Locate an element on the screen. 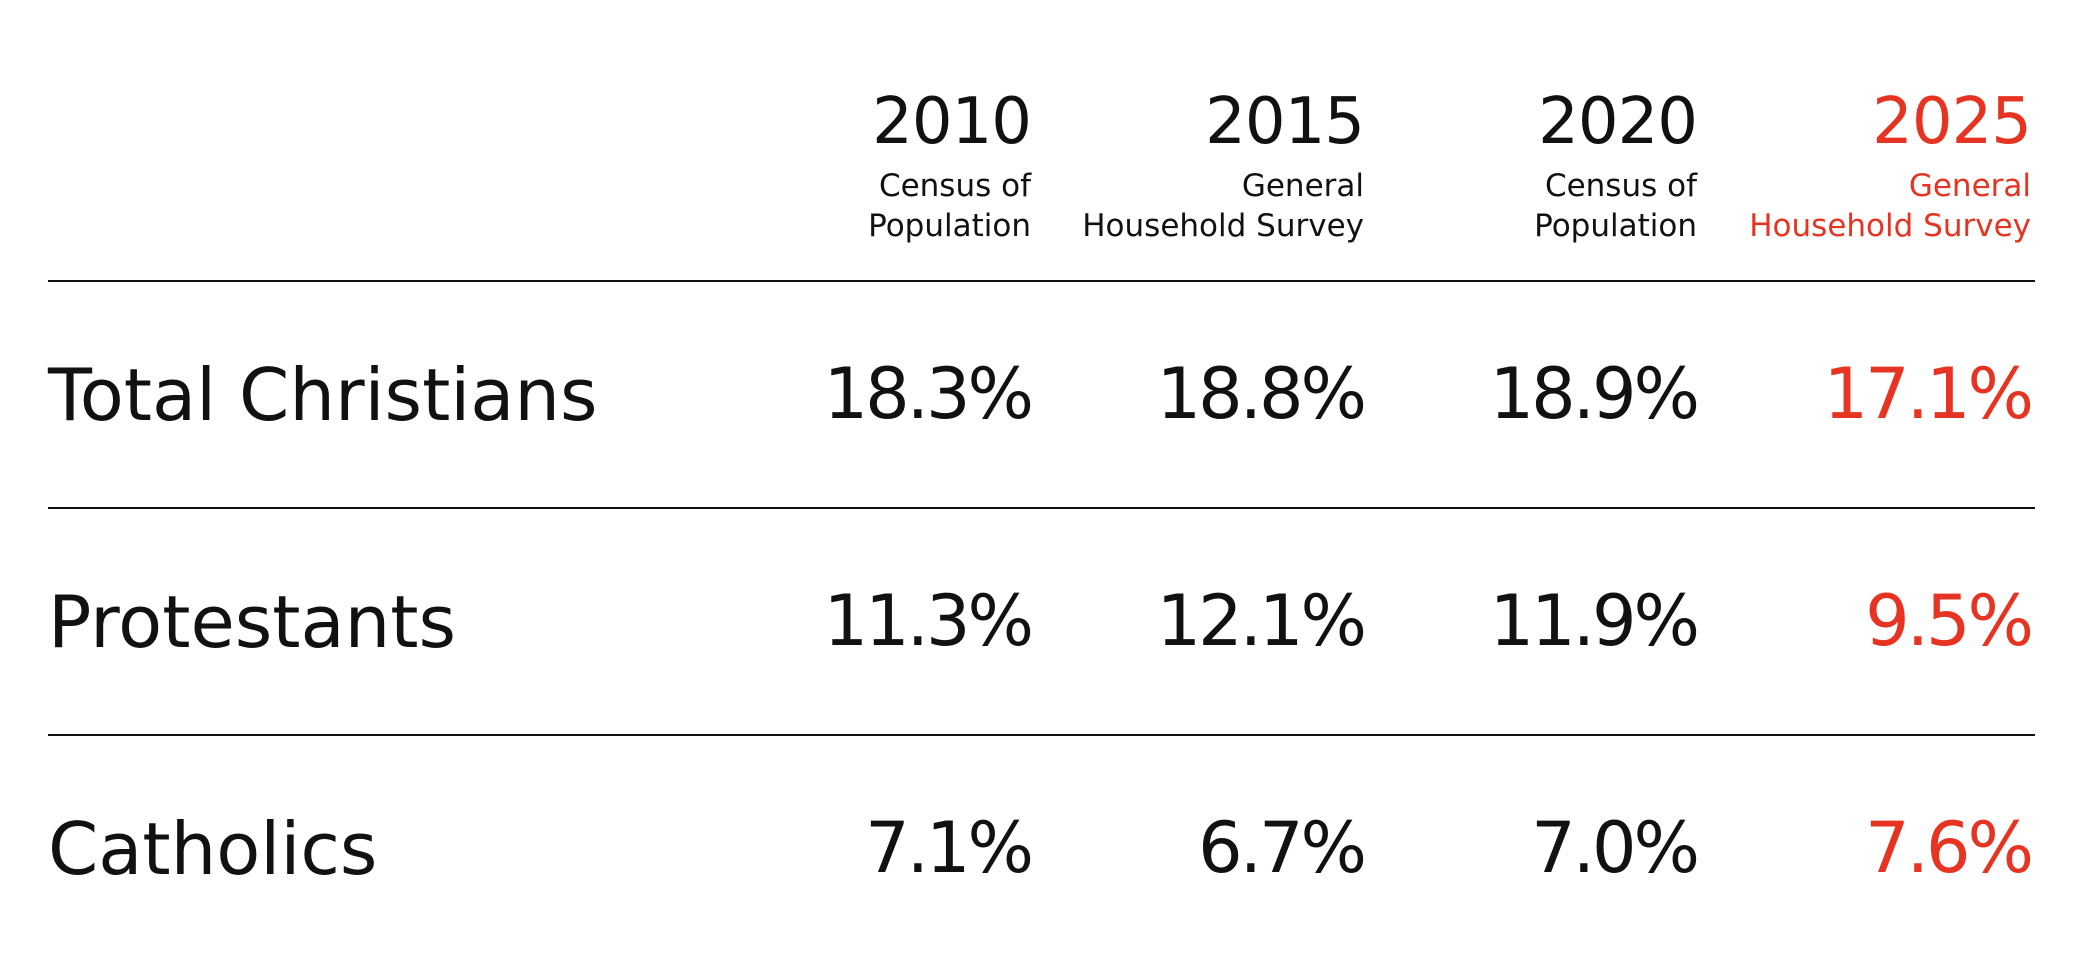 The image size is (2088, 956). column-header-2010: 2010 Census of Population is located at coordinates (851, 165).